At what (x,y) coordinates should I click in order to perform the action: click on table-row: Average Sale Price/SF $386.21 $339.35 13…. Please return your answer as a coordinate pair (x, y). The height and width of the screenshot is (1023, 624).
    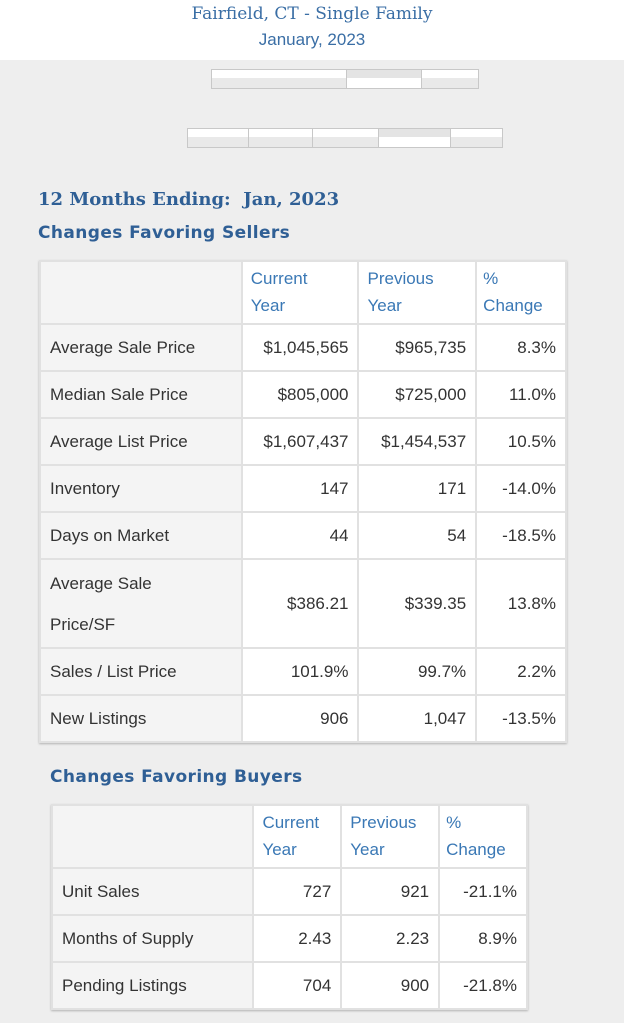
    Looking at the image, I should click on (303, 603).